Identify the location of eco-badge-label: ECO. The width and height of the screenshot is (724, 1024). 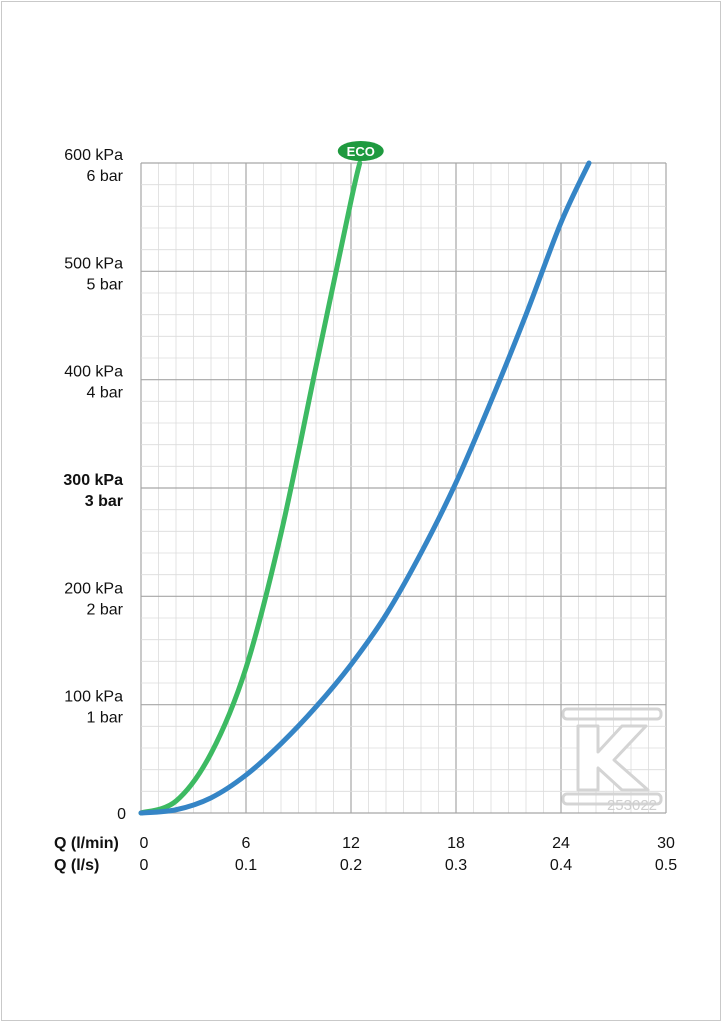
(361, 151).